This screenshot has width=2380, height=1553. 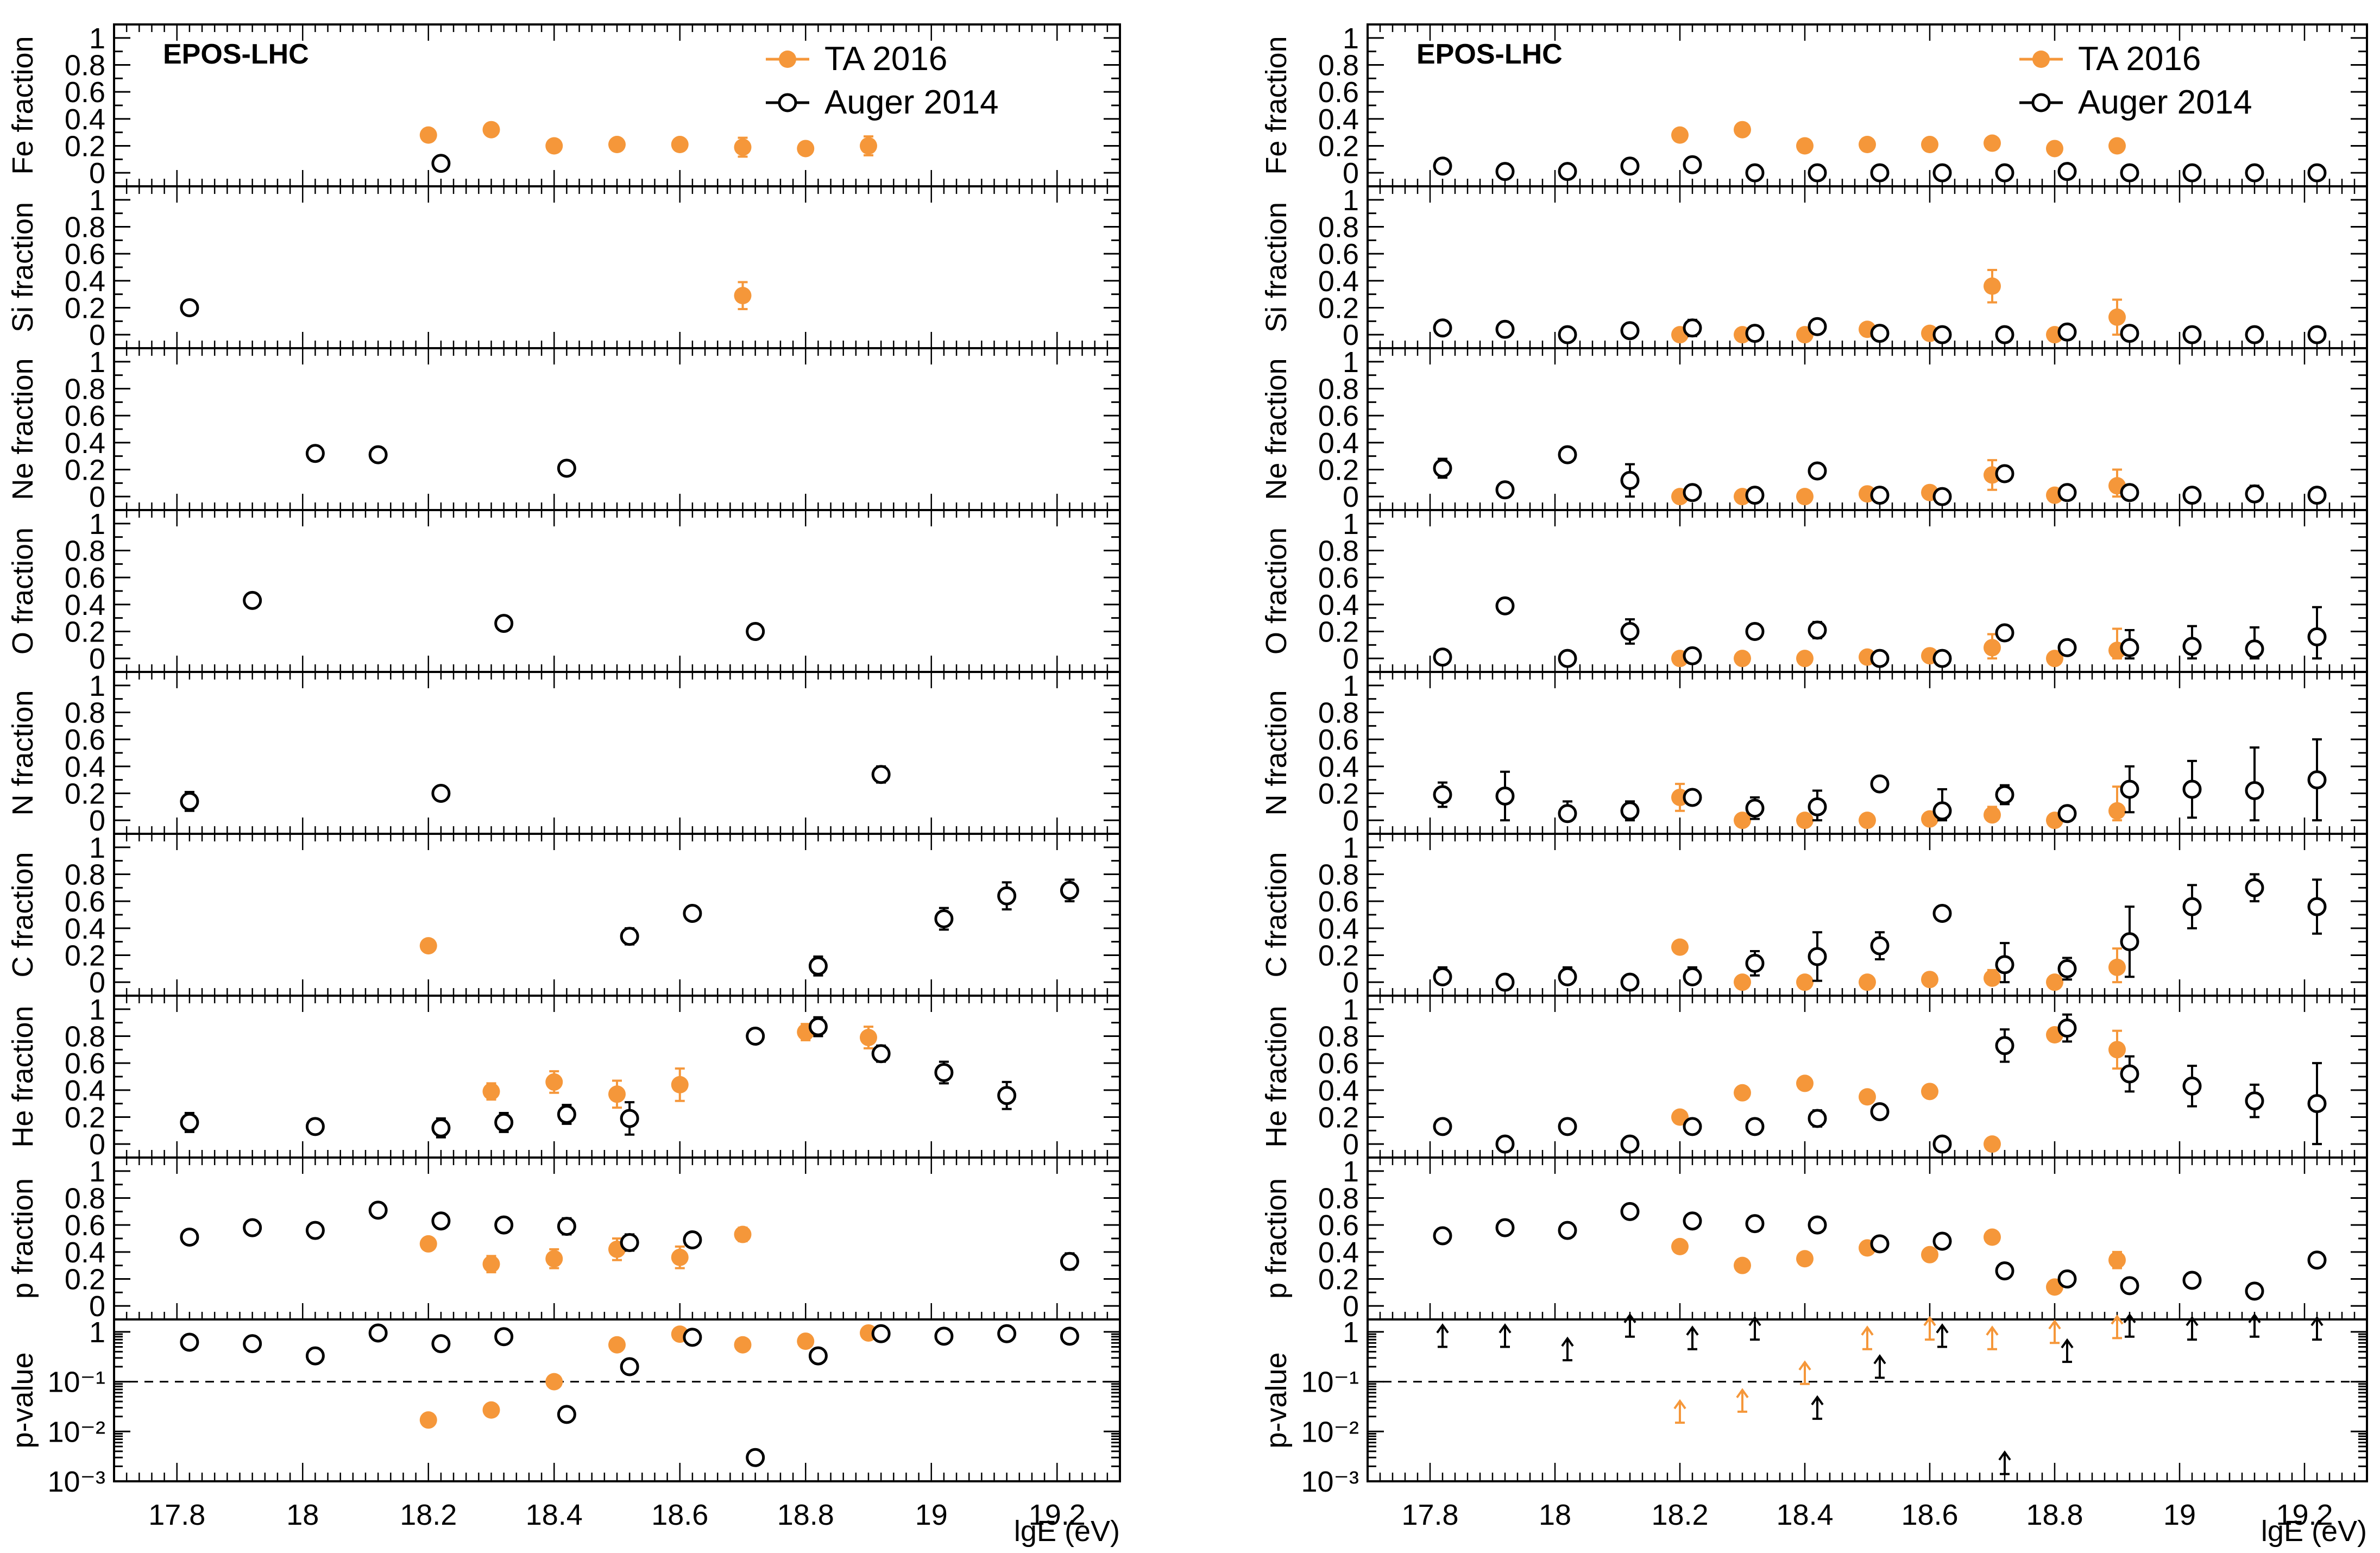 I want to click on panel-c-fraction: C fraction 10.80.60.40.20, so click(x=564, y=915).